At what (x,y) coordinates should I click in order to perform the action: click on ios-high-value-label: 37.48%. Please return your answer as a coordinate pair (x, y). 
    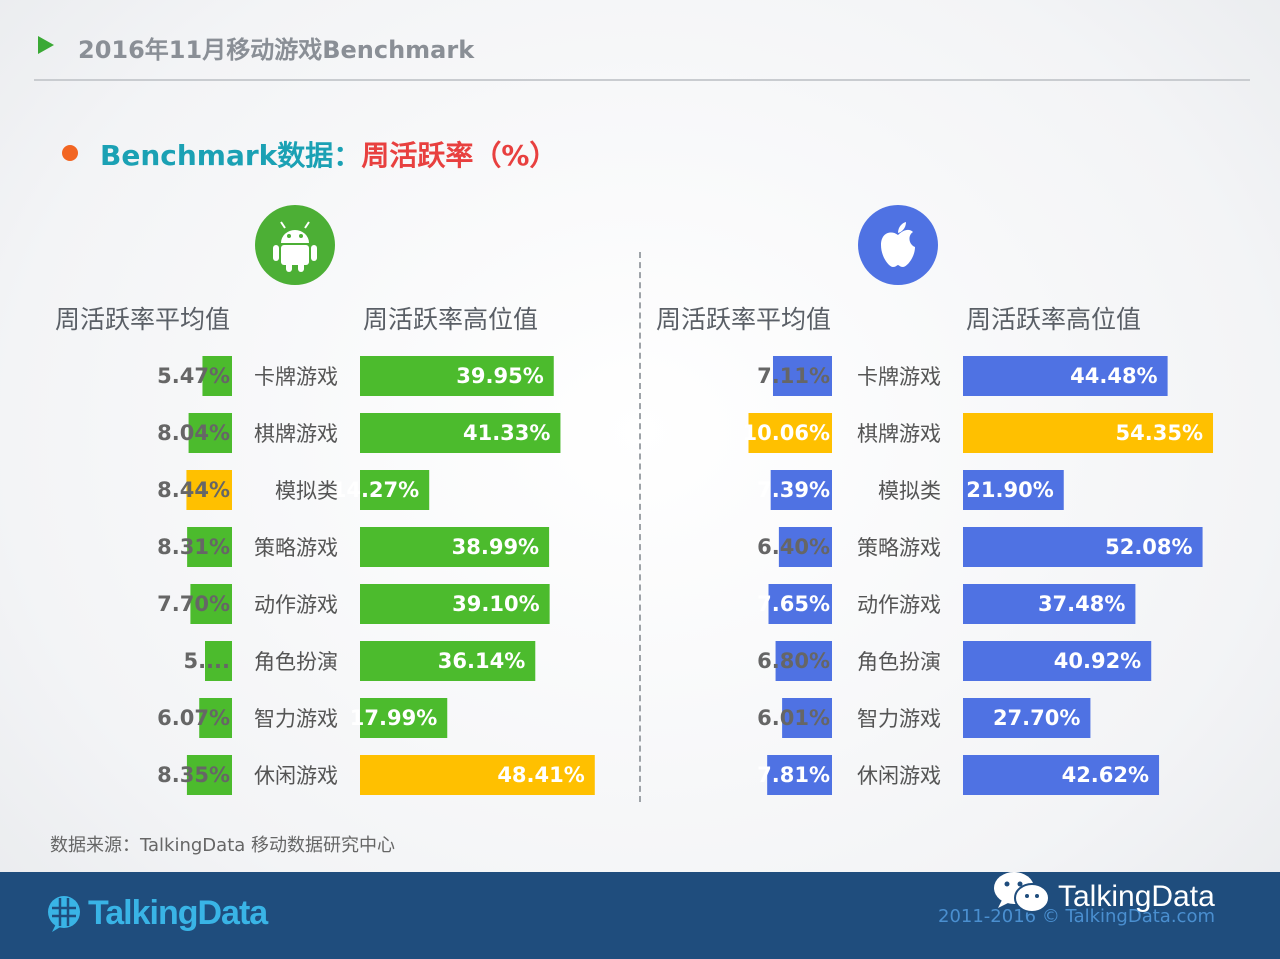
    Looking at the image, I should click on (1081, 604).